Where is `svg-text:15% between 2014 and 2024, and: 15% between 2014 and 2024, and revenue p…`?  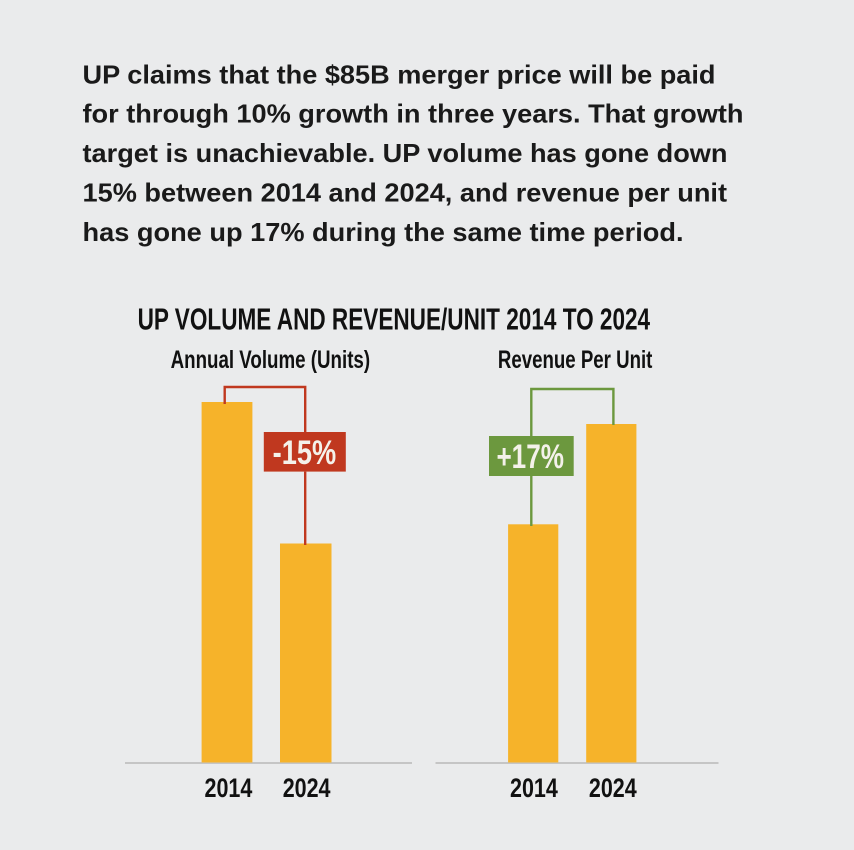
svg-text:15% between 2014 and 2024, and: 15% between 2014 and 2024, and revenue p… is located at coordinates (405, 193).